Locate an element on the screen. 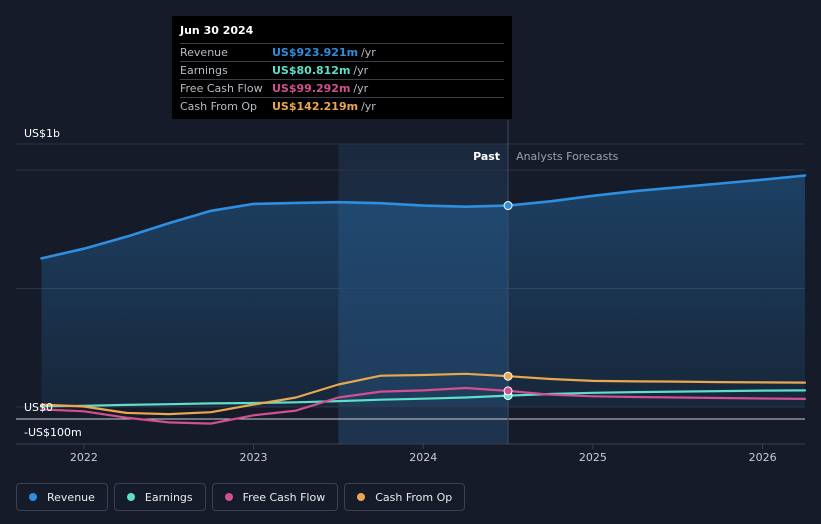 The height and width of the screenshot is (524, 821). tooltip-value: US$99.292m is located at coordinates (311, 88).